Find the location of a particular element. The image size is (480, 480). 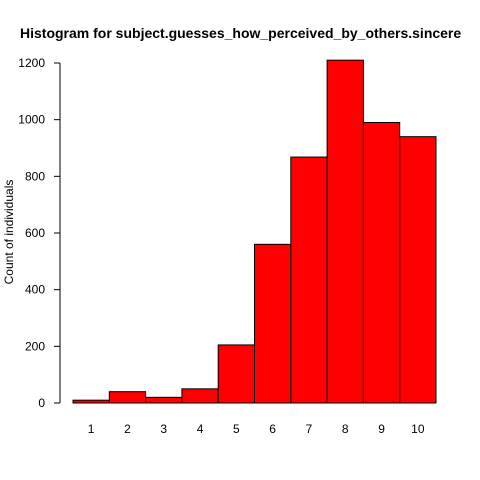

x-tick-label-10: 10 is located at coordinates (418, 429).